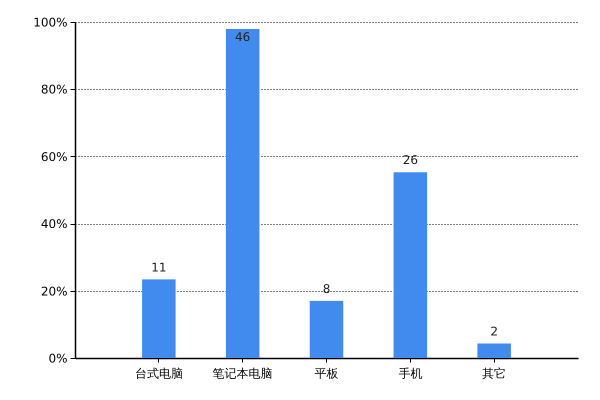 The width and height of the screenshot is (600, 400). Describe the element at coordinates (158, 373) in the screenshot. I see `x-tick-label: 台式电脑` at that location.